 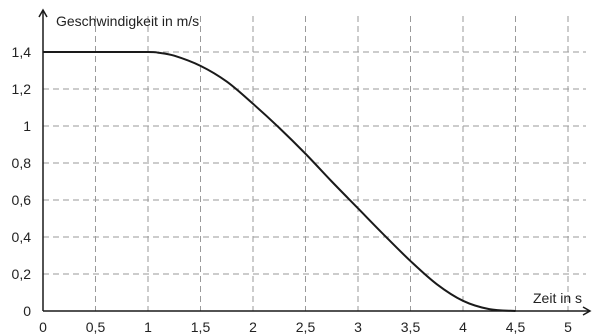 I want to click on x-tick-label: 1, so click(x=148, y=327).